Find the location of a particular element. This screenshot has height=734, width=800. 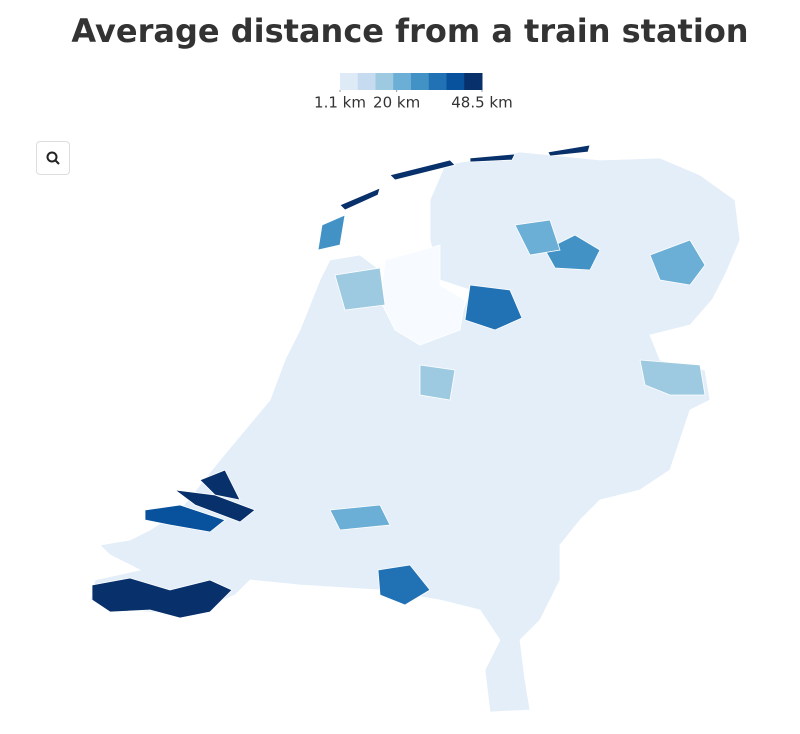

chart-title: Average distance from a train station is located at coordinates (409, 31).